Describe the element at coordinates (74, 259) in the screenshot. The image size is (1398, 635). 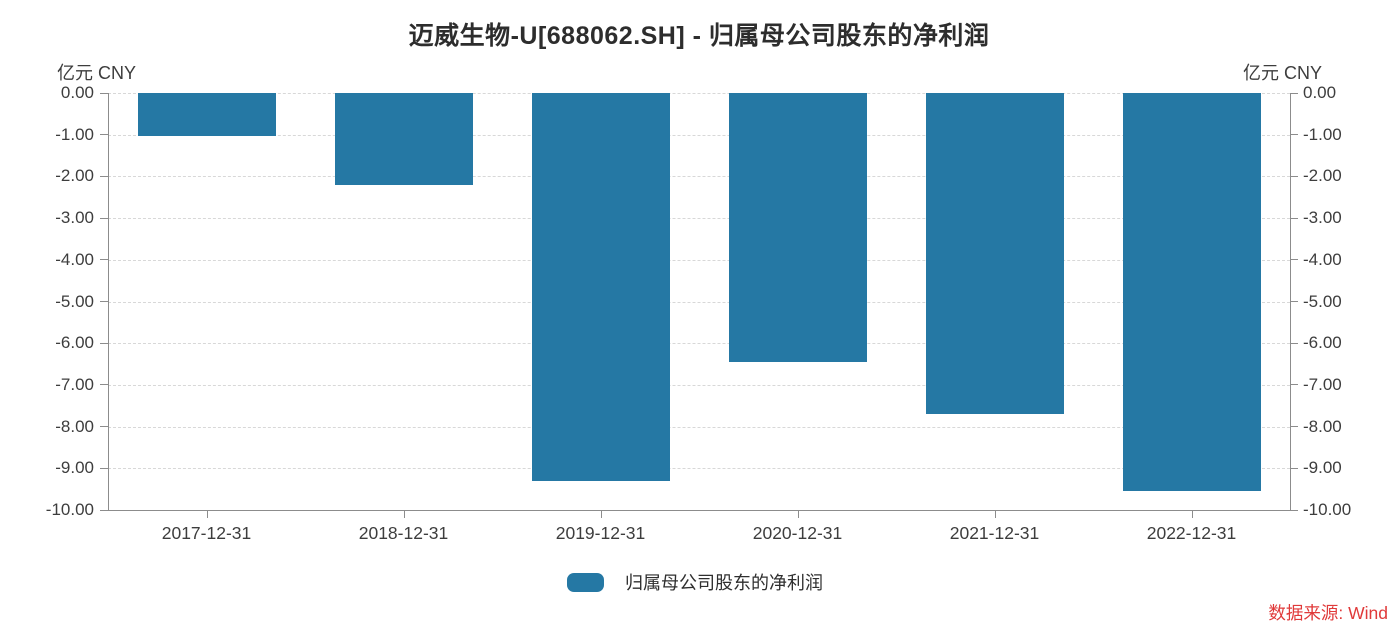
I see `y-axis-tick-label-left: -4.00` at that location.